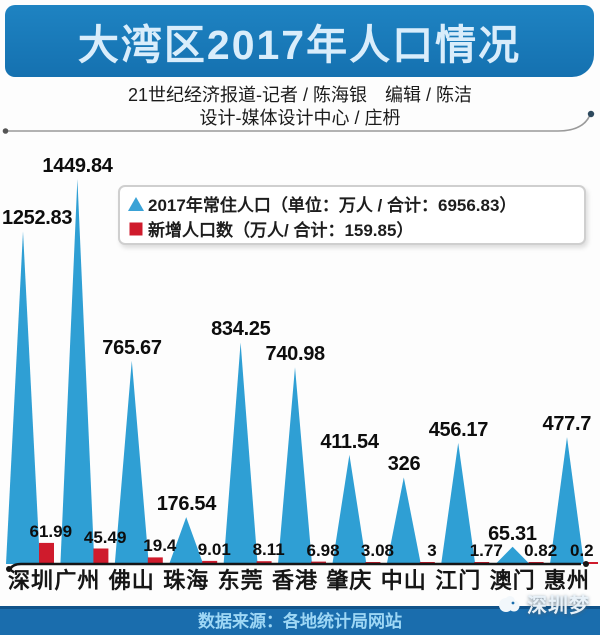 The width and height of the screenshot is (600, 635). I want to click on city-label-1: 广州, so click(77, 580).